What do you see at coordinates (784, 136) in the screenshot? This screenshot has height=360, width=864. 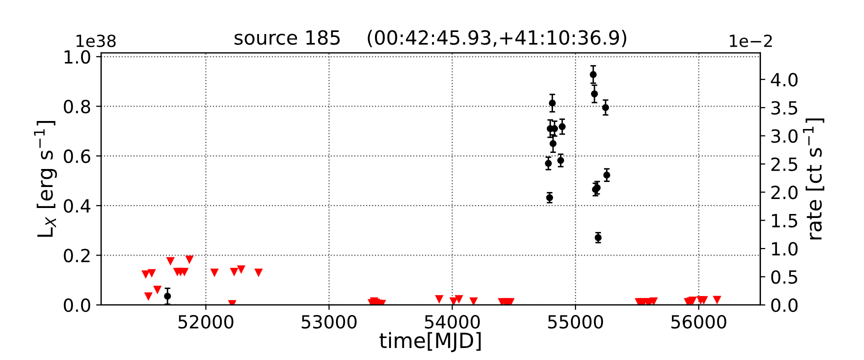 I see `y2-tick-label: 3.0` at bounding box center [784, 136].